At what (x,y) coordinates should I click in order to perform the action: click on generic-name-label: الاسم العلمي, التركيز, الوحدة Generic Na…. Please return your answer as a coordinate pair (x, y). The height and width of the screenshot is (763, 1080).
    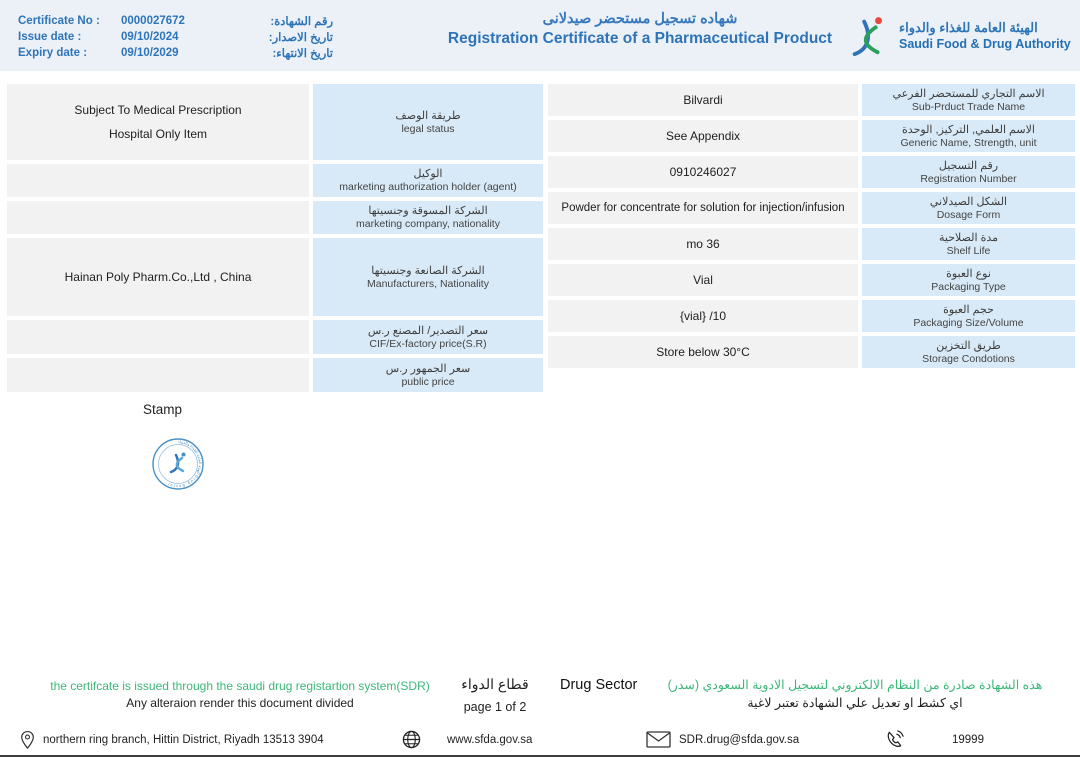
    Looking at the image, I should click on (968, 136).